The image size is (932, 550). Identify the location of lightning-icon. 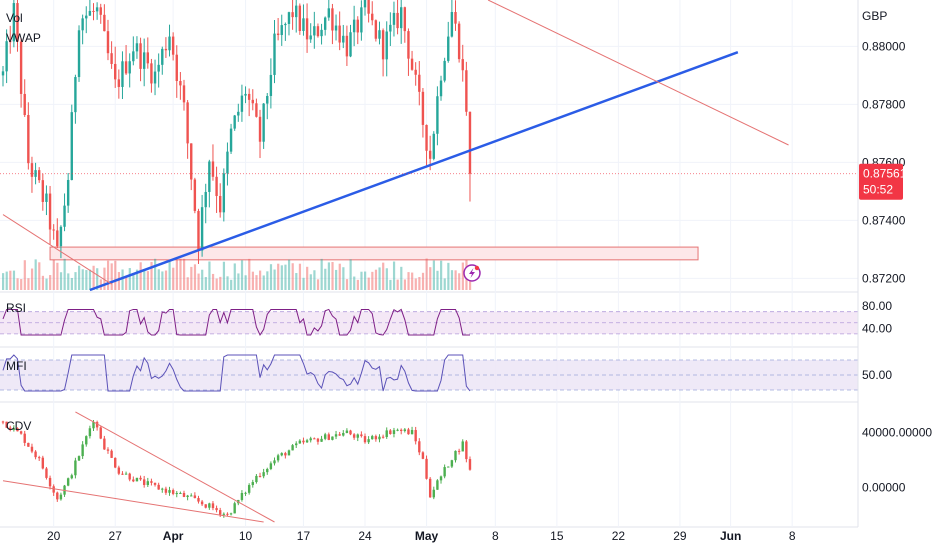
(472, 273).